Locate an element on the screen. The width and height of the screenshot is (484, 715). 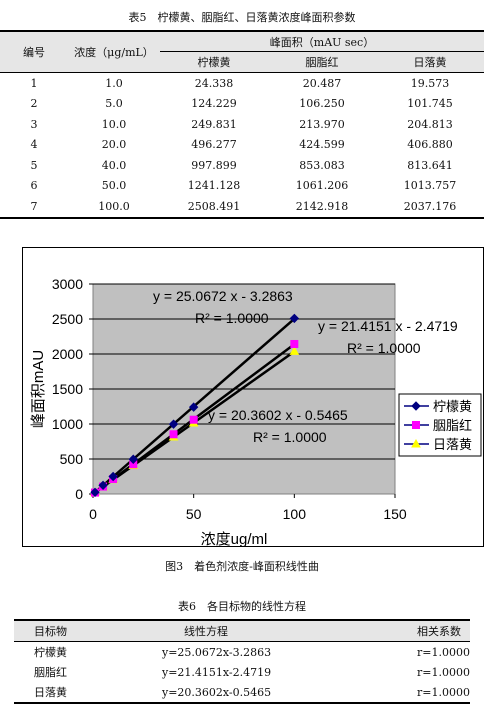
fit-equation: y = 20.3602 x - 0.5465 is located at coordinates (278, 415).